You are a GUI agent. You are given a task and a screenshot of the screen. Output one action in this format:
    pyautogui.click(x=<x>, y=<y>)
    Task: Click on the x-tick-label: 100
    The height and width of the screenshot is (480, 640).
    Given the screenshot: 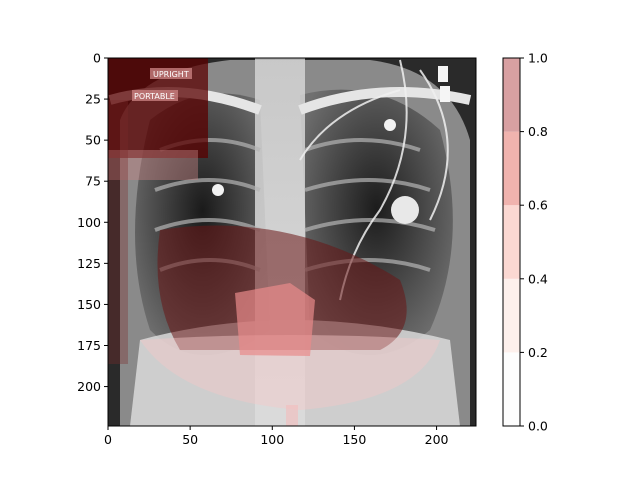 What is the action you would take?
    pyautogui.click(x=272, y=439)
    